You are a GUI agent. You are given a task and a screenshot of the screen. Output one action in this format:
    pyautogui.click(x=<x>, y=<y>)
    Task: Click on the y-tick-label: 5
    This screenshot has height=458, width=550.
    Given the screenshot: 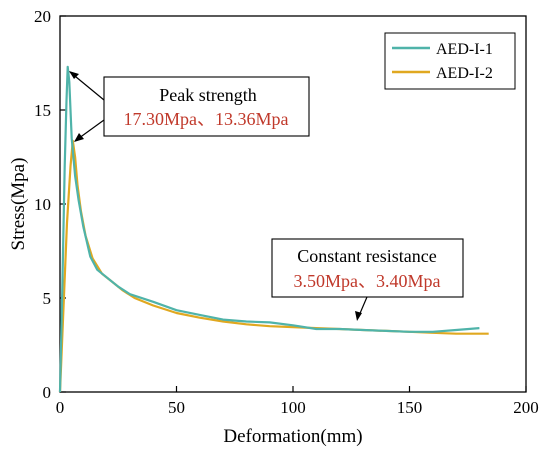 What is the action you would take?
    pyautogui.click(x=47, y=298)
    